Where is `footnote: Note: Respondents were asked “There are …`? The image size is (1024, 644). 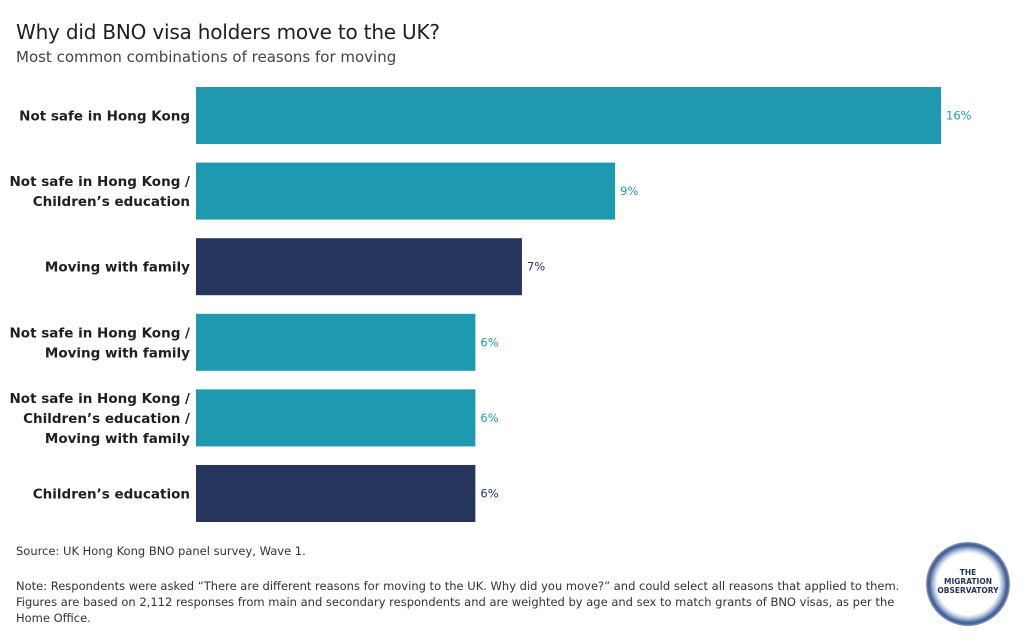 footnote: Note: Respondents were asked “There are … is located at coordinates (458, 602).